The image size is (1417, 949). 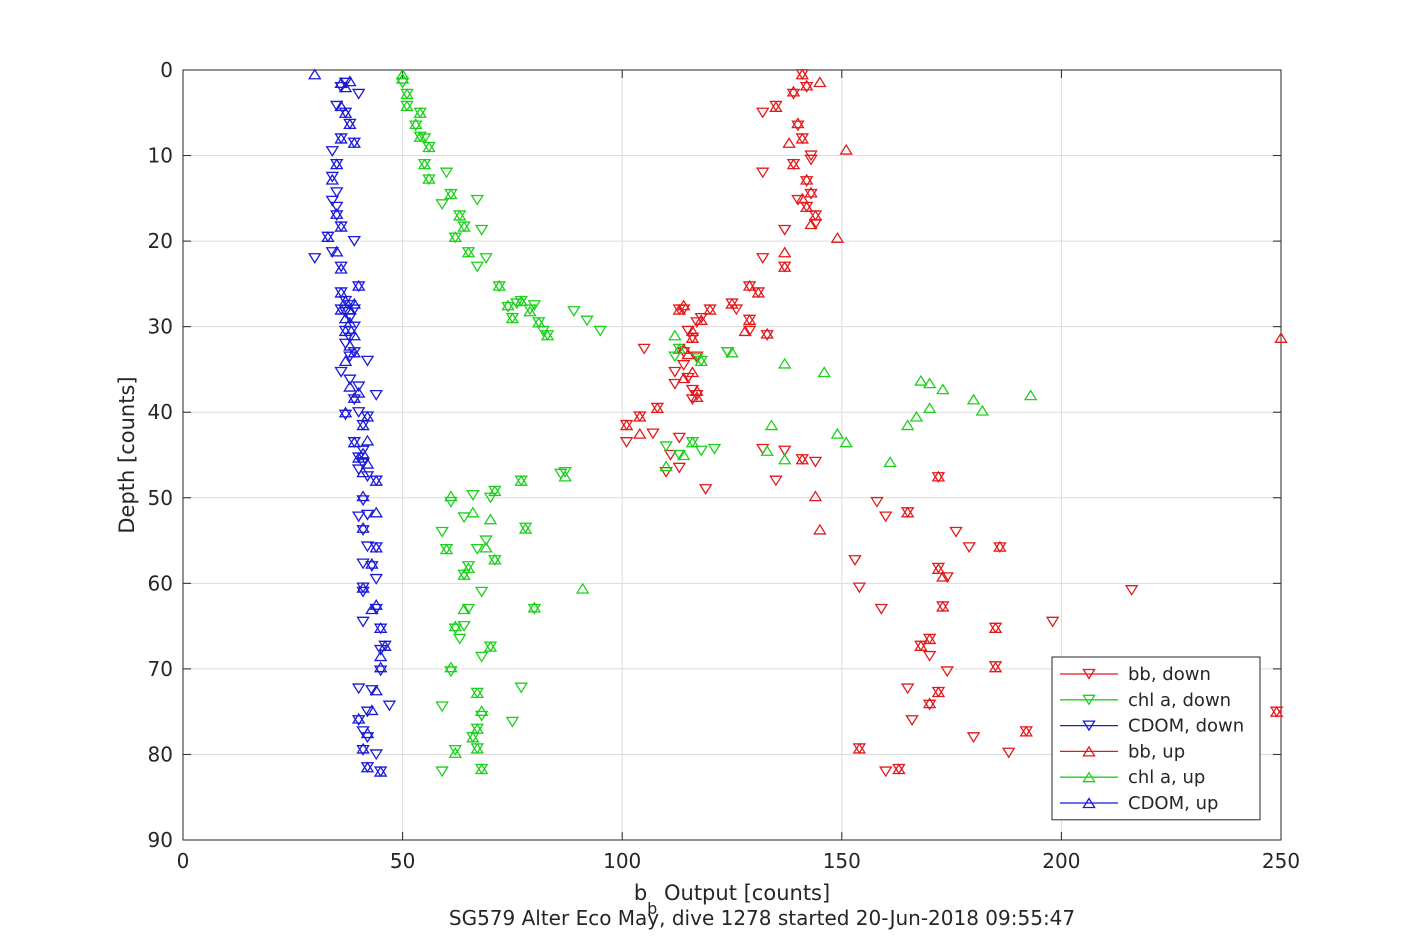 I want to click on legend-item: bb, up, so click(x=1122, y=751).